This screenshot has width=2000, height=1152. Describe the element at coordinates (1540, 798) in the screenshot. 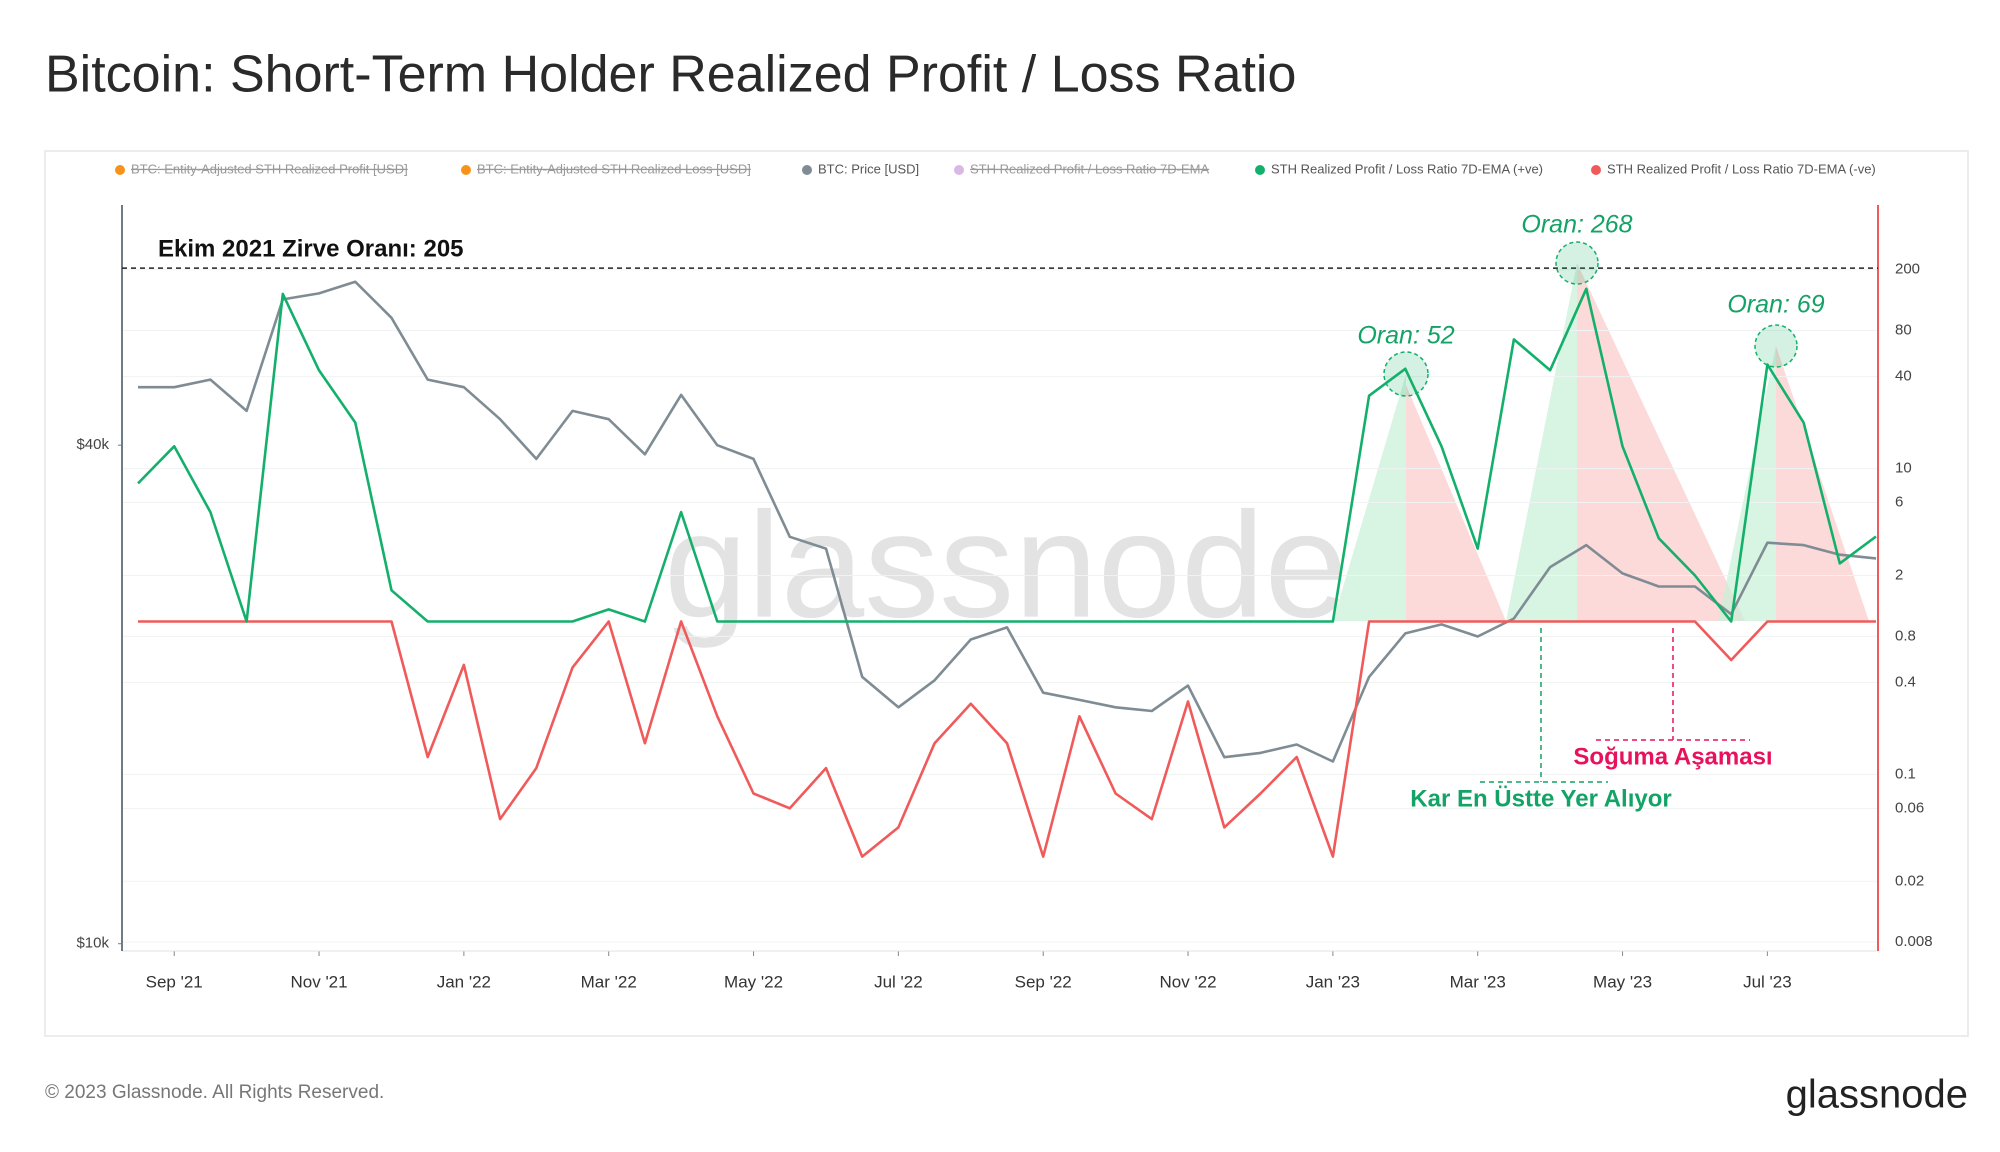

I see `annotation: Kar En Üstte Yer Alıyor` at that location.